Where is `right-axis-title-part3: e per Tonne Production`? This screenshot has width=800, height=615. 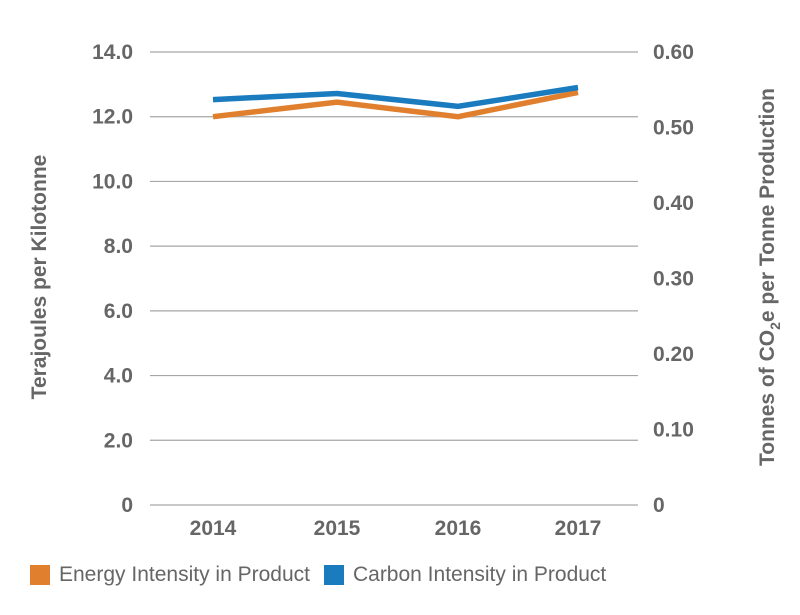 right-axis-title-part3: e per Tonne Production is located at coordinates (767, 205).